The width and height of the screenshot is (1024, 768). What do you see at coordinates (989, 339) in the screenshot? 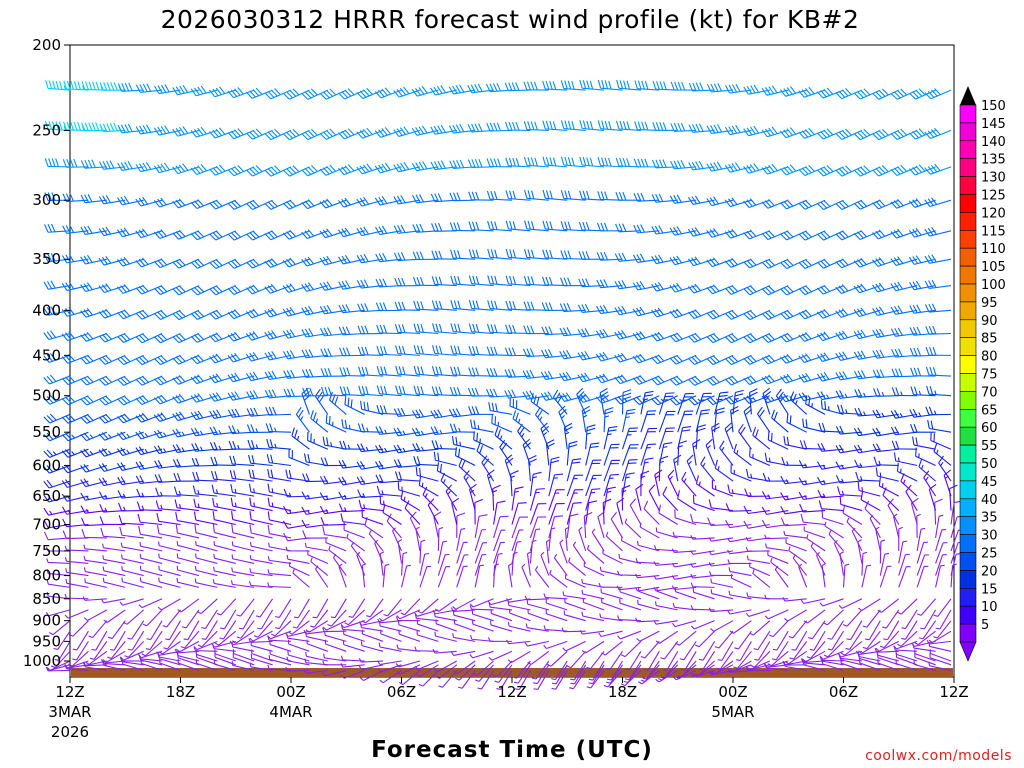
I see `colorbar-label: 85` at bounding box center [989, 339].